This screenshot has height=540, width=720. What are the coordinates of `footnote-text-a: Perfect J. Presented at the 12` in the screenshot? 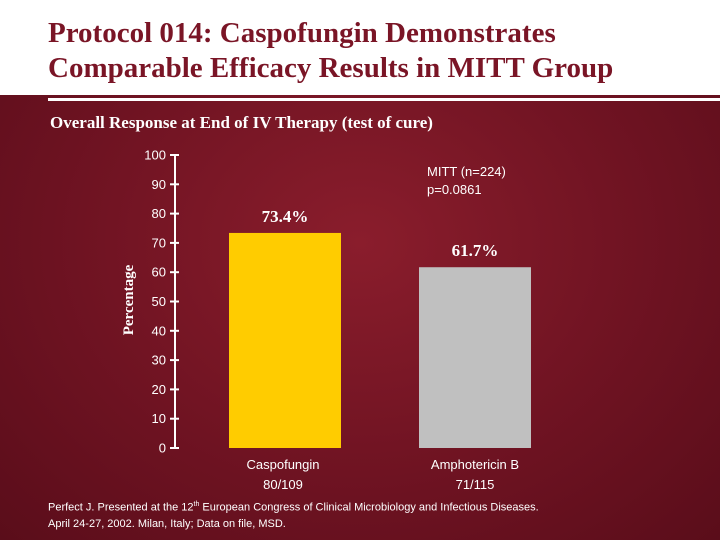 It's located at (121, 507).